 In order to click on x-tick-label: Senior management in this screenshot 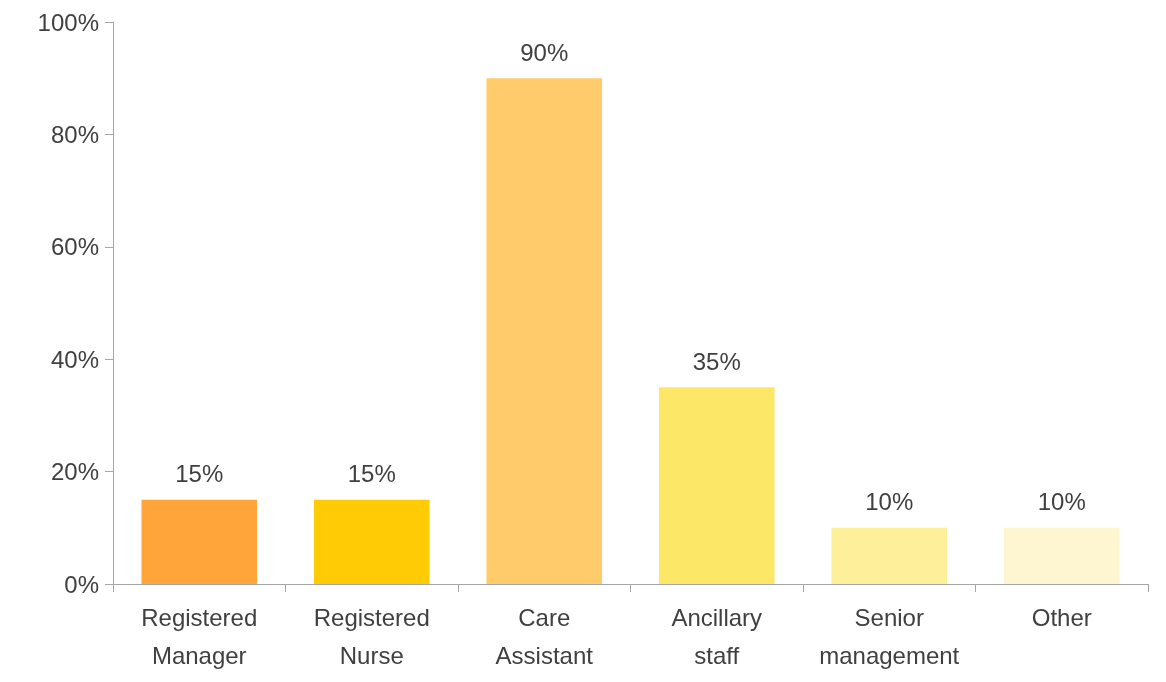, I will do `click(889, 636)`.